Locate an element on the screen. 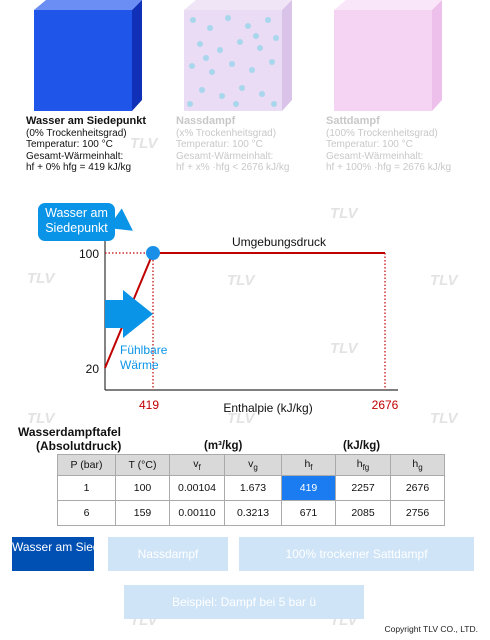  table-row: 6 159 0.00110 0.3213 671 2085 2756 is located at coordinates (251, 513).